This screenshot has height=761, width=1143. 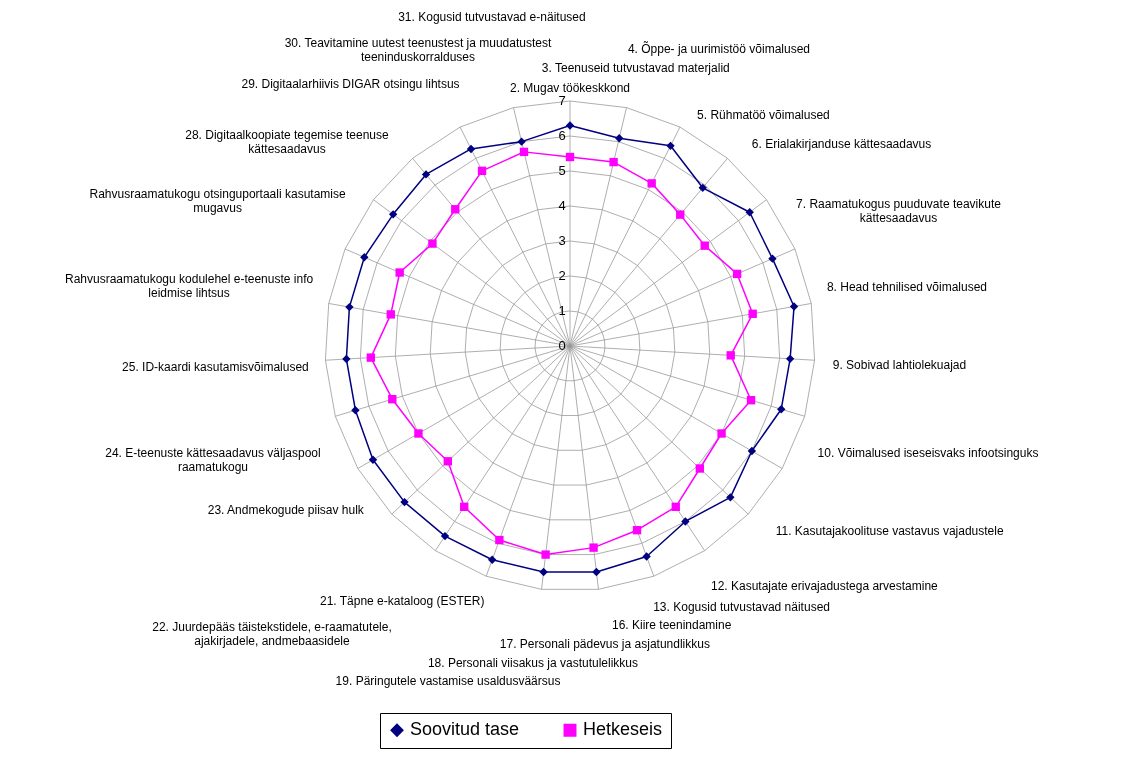 What do you see at coordinates (824, 586) in the screenshot?
I see `spoke-label: 12. Kasutajate erivajadustega arvestamine` at bounding box center [824, 586].